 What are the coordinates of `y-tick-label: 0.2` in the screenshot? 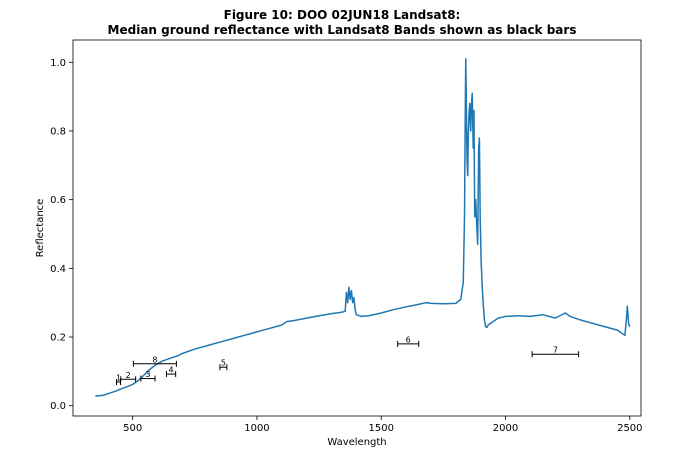 It's located at (58, 338).